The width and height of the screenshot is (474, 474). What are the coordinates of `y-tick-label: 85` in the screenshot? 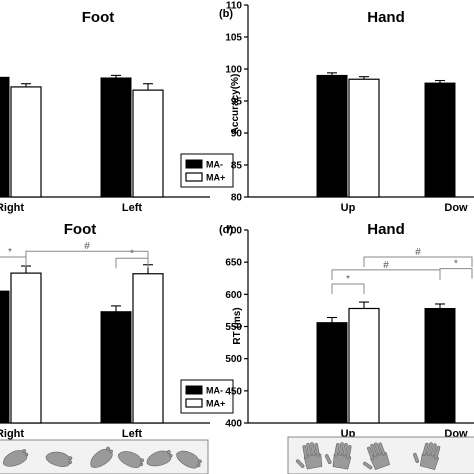 It's located at (237, 166).